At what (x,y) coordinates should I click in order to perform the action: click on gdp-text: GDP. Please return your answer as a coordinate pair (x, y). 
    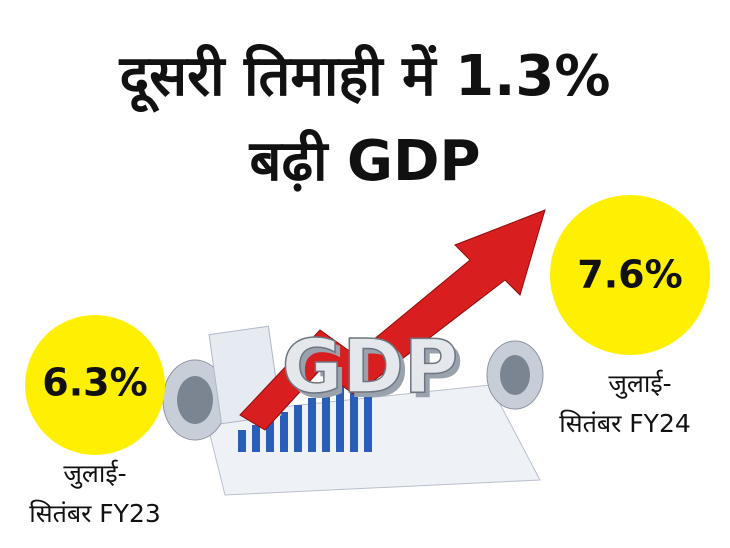
    Looking at the image, I should click on (370, 367).